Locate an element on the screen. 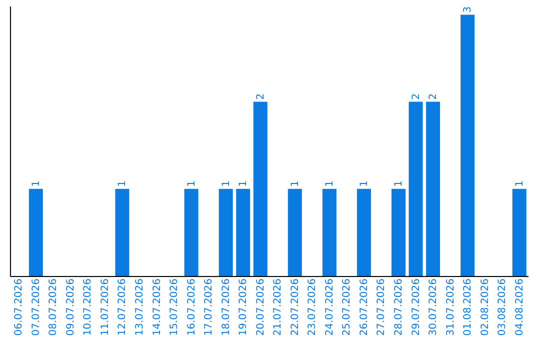 This screenshot has height=340, width=540. x-tick-label: 01.08.2026 is located at coordinates (468, 307).